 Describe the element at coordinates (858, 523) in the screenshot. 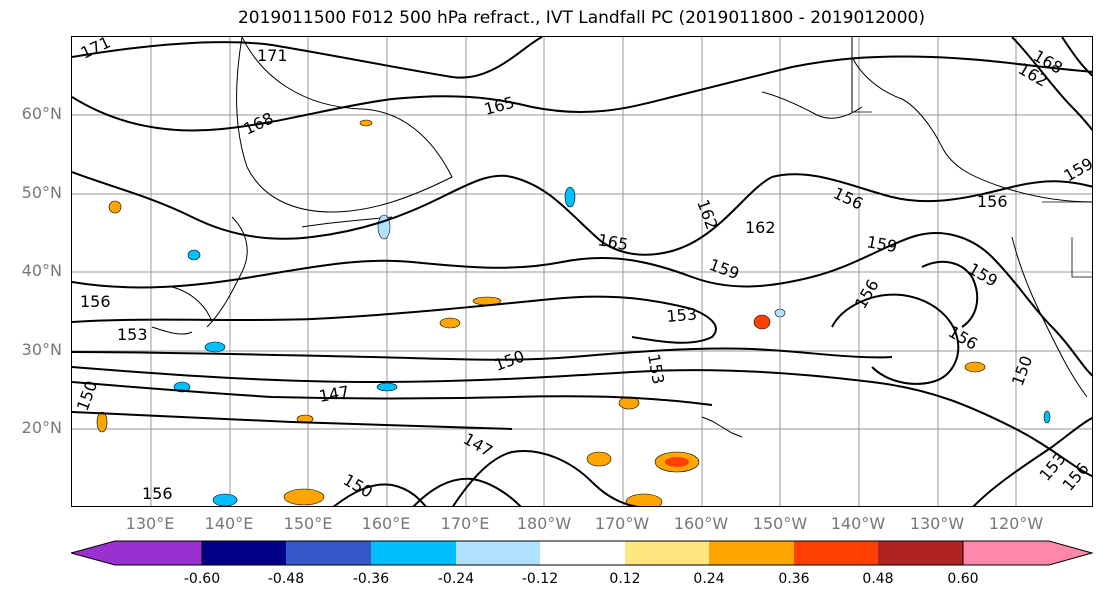

I see `lon-label-140w: 140°W` at that location.